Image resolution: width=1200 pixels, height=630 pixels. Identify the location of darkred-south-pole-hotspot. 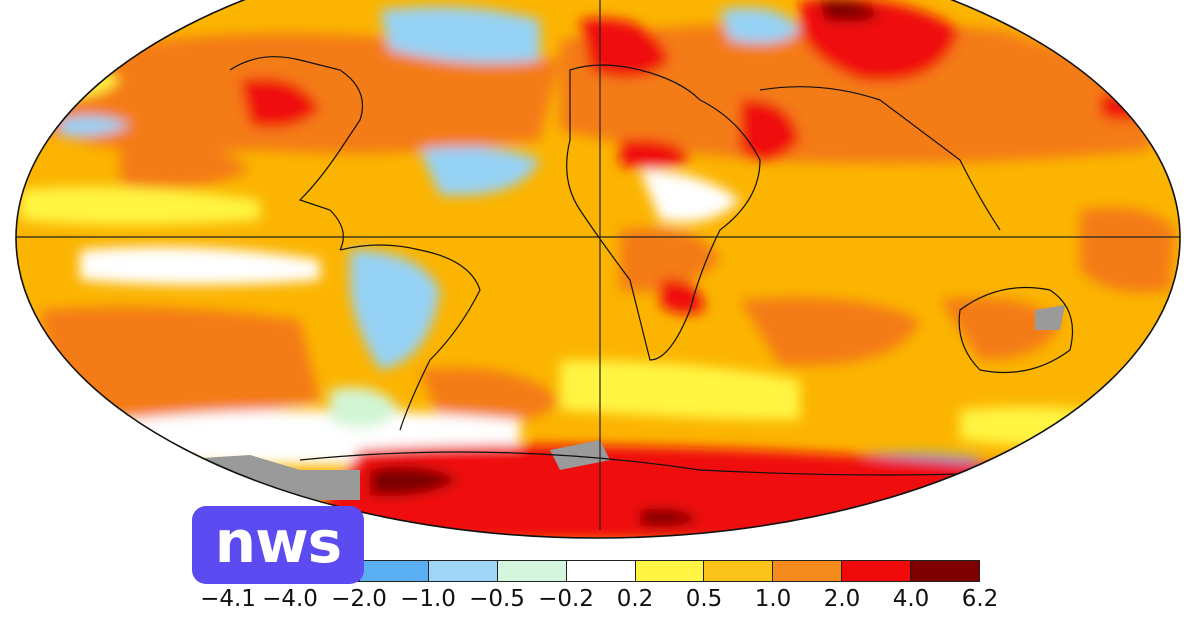
(670, 517).